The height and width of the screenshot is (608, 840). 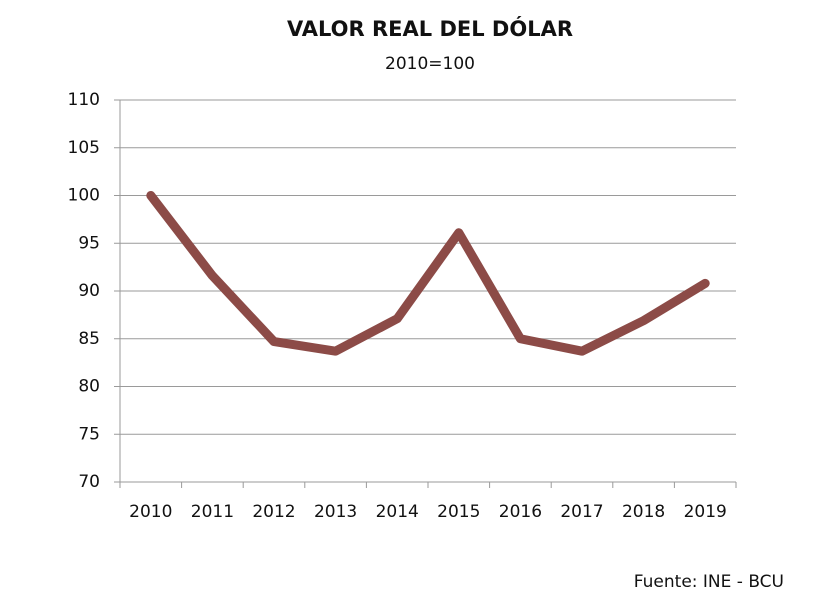 I want to click on chart-subtitle: 2010=100, so click(x=430, y=64).